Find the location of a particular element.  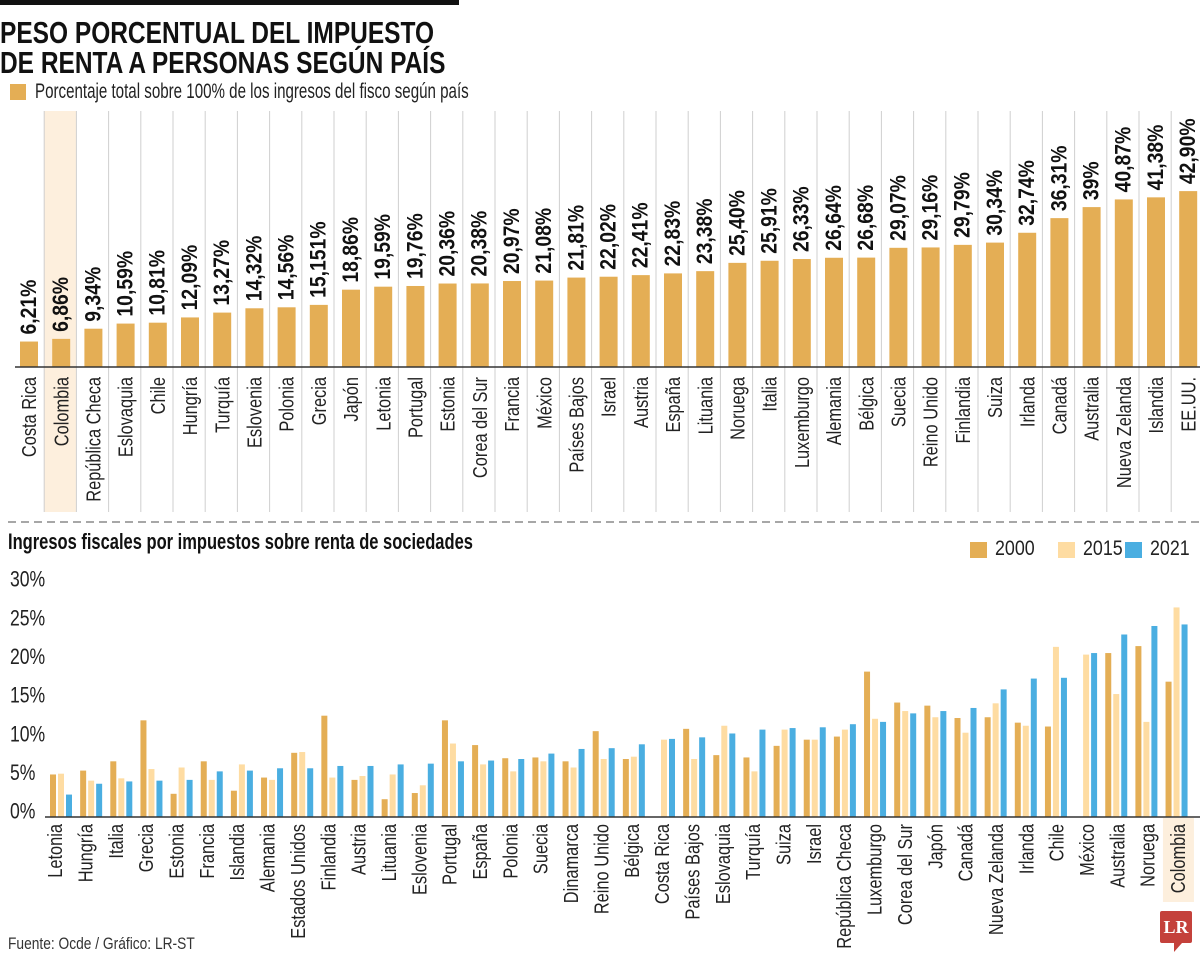

y-tick-label: 20% is located at coordinates (27, 657).